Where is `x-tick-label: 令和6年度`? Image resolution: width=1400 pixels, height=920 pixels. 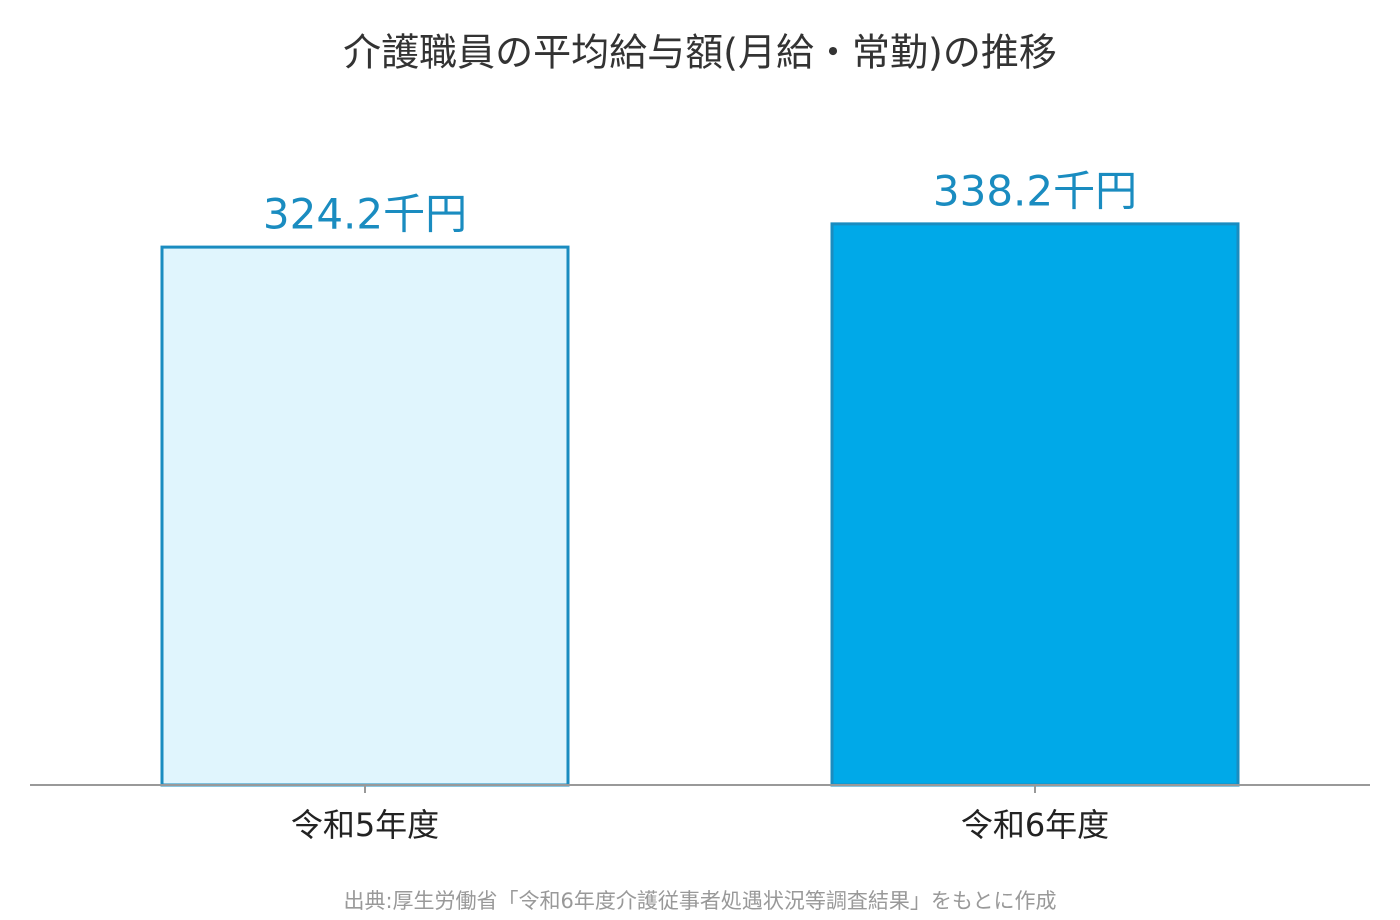 x-tick-label: 令和6年度 is located at coordinates (1035, 825).